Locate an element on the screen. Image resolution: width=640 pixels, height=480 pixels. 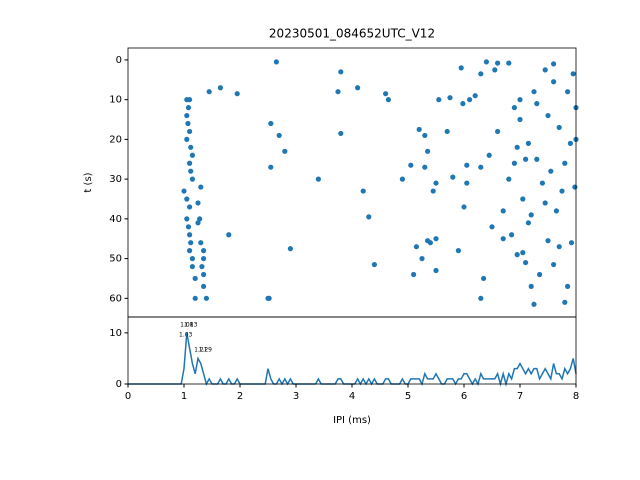
x-tick-label: 7 is located at coordinates (520, 396).